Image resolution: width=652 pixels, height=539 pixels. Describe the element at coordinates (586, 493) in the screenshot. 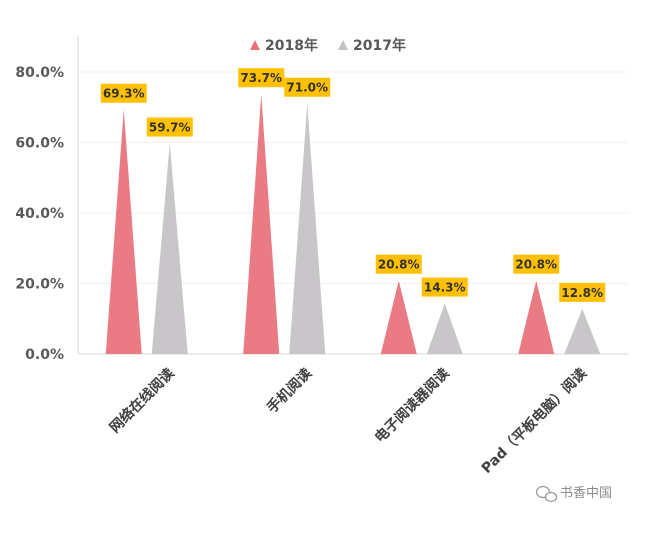

I see `watermark-text: 书香中国` at that location.